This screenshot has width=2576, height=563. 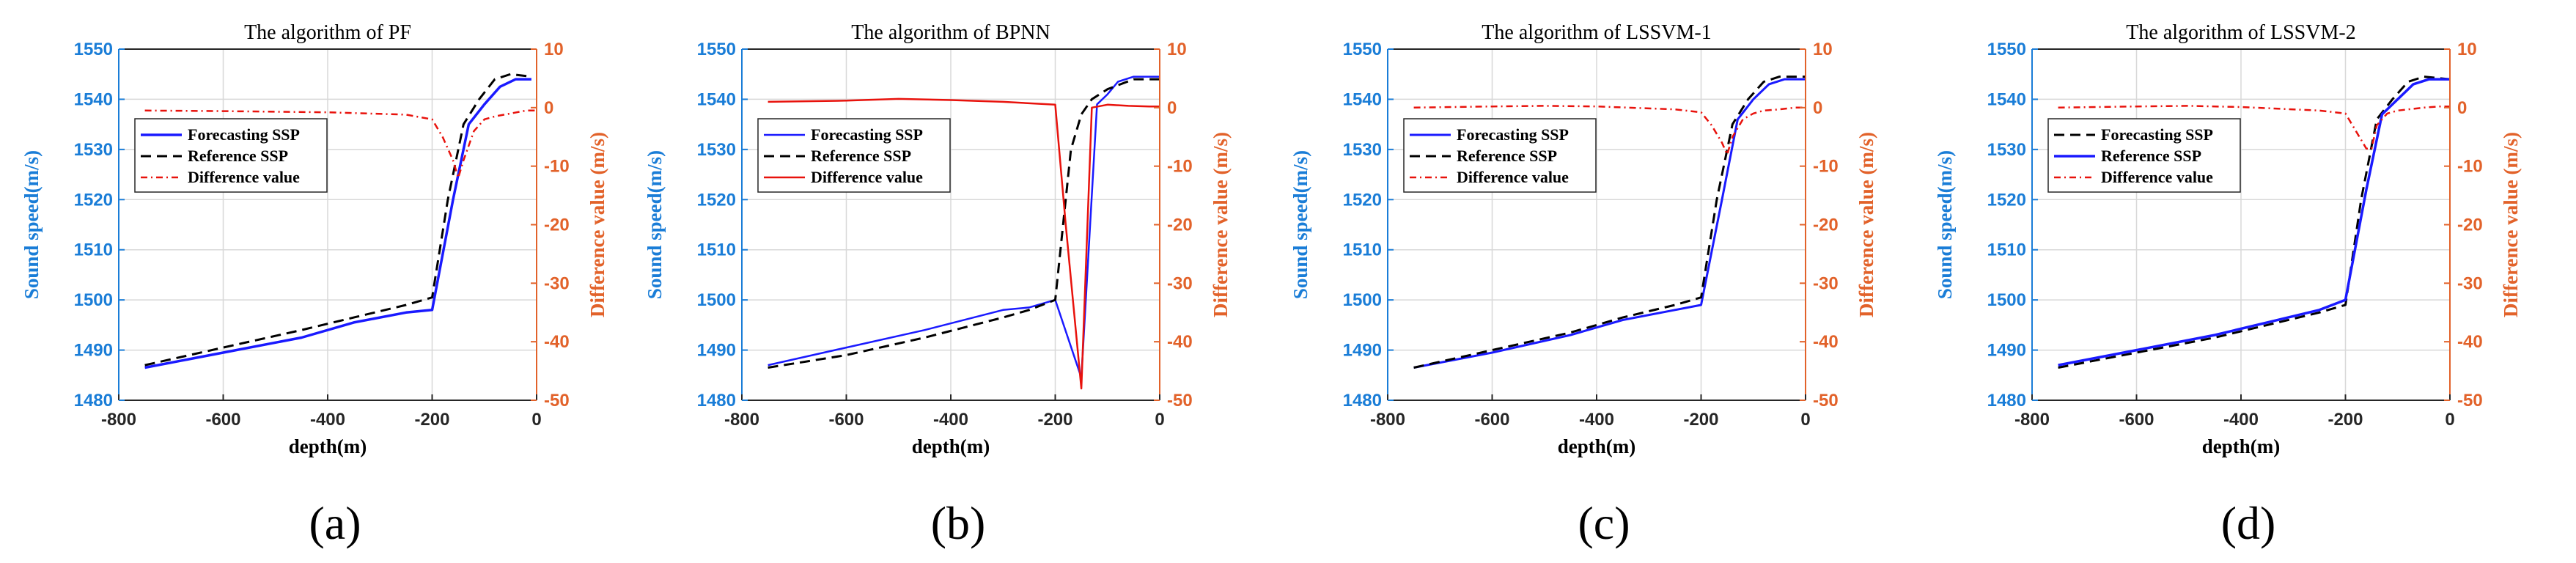 What do you see at coordinates (959, 523) in the screenshot?
I see `panel-caption: (b)` at bounding box center [959, 523].